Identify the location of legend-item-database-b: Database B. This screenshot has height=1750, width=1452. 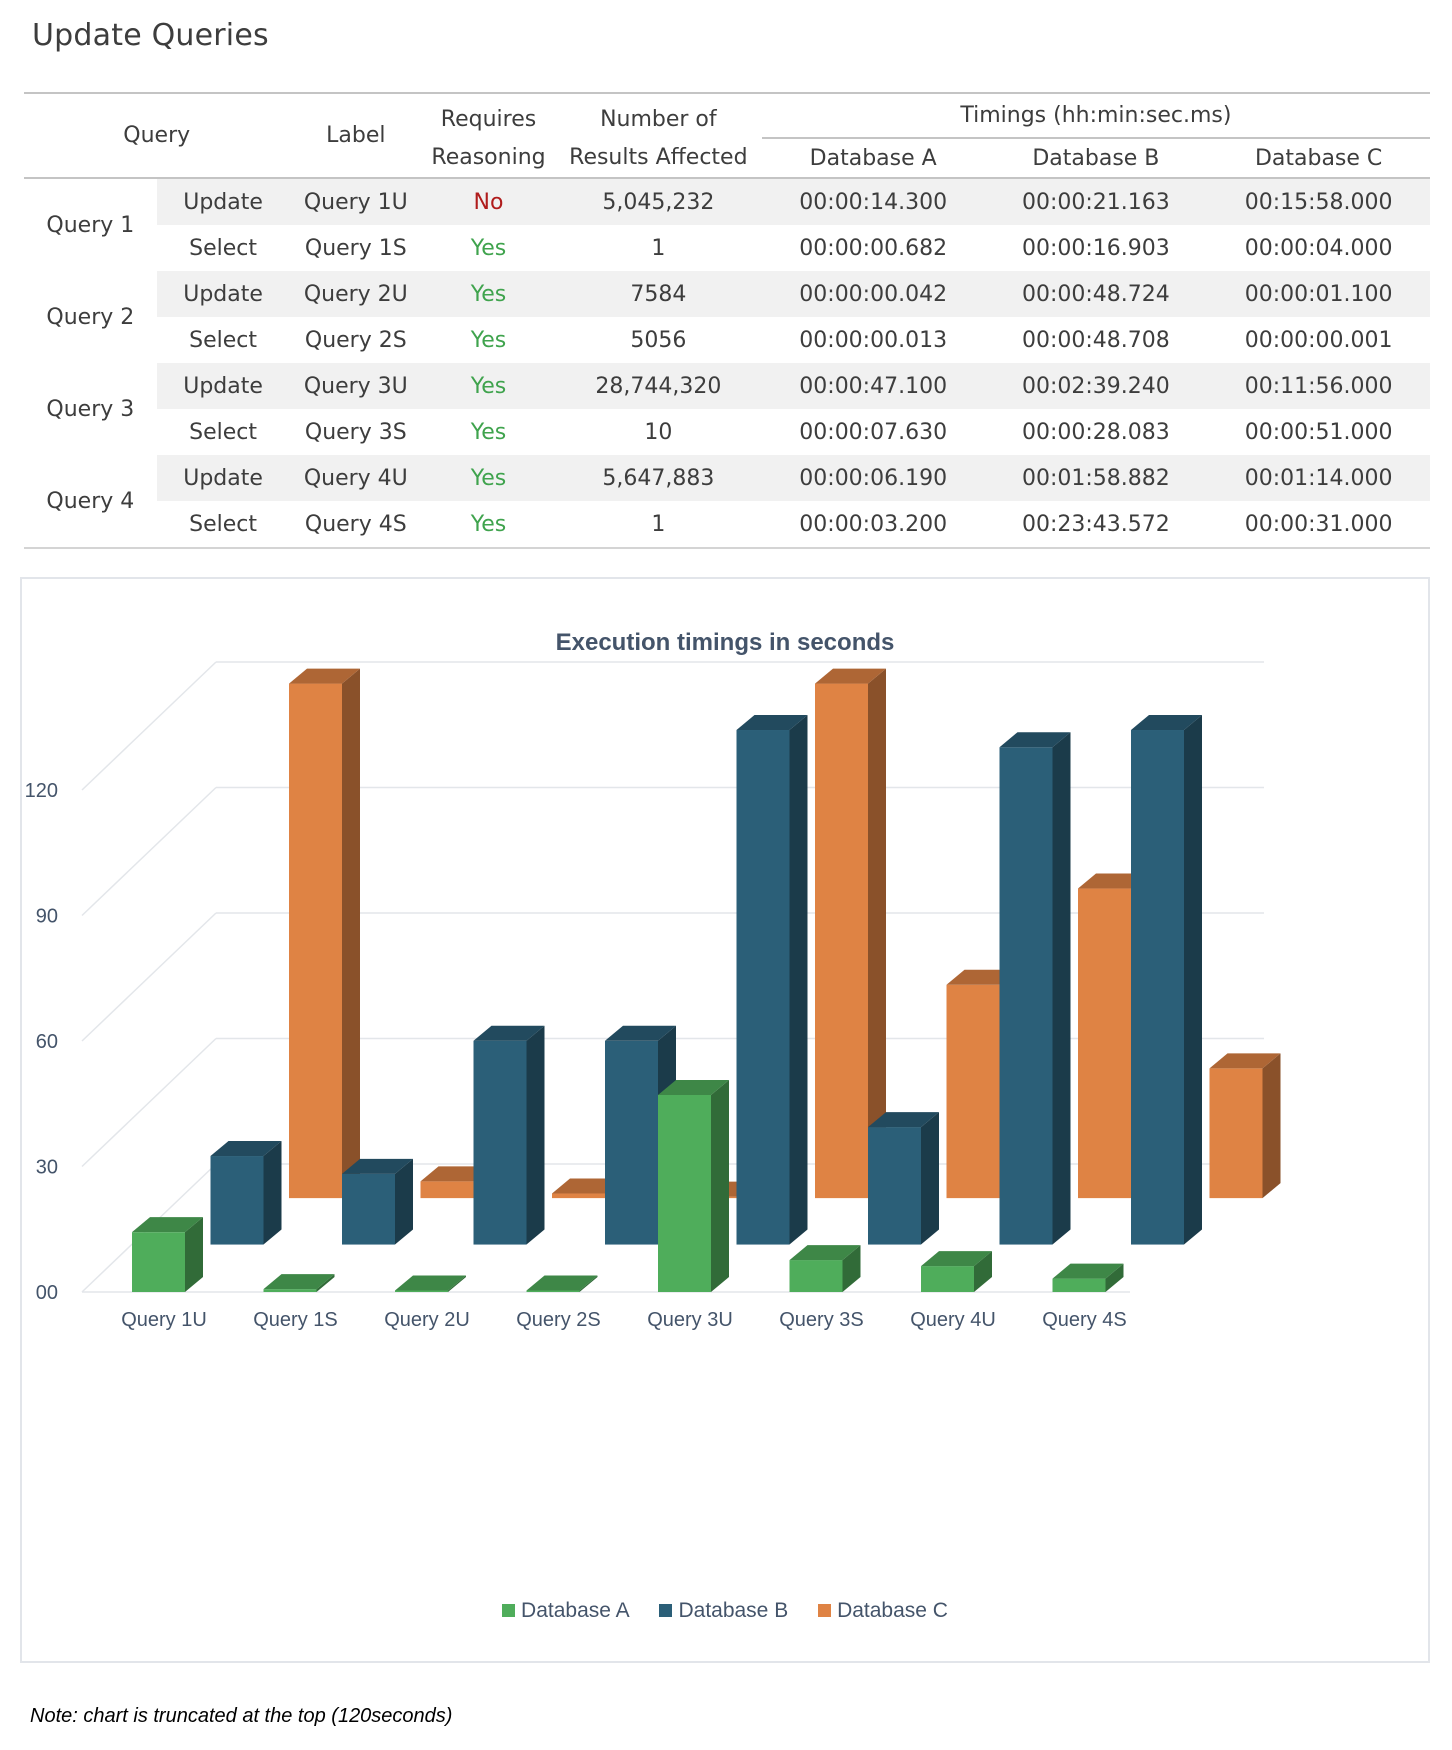
(723, 1611).